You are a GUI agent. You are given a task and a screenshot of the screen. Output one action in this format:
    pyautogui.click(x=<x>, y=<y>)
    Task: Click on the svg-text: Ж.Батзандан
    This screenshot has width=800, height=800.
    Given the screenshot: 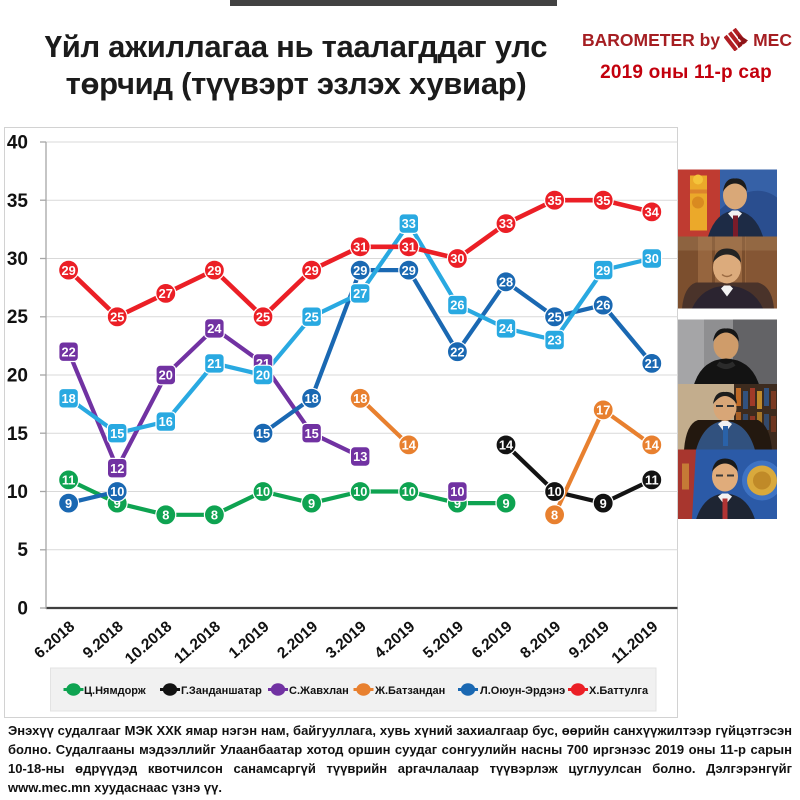 What is the action you would take?
    pyautogui.click(x=409, y=691)
    